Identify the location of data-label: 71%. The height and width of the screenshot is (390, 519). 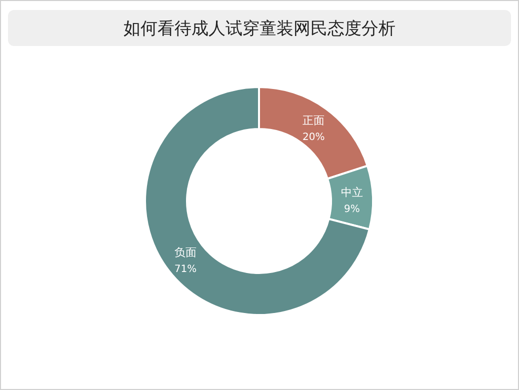
(185, 269).